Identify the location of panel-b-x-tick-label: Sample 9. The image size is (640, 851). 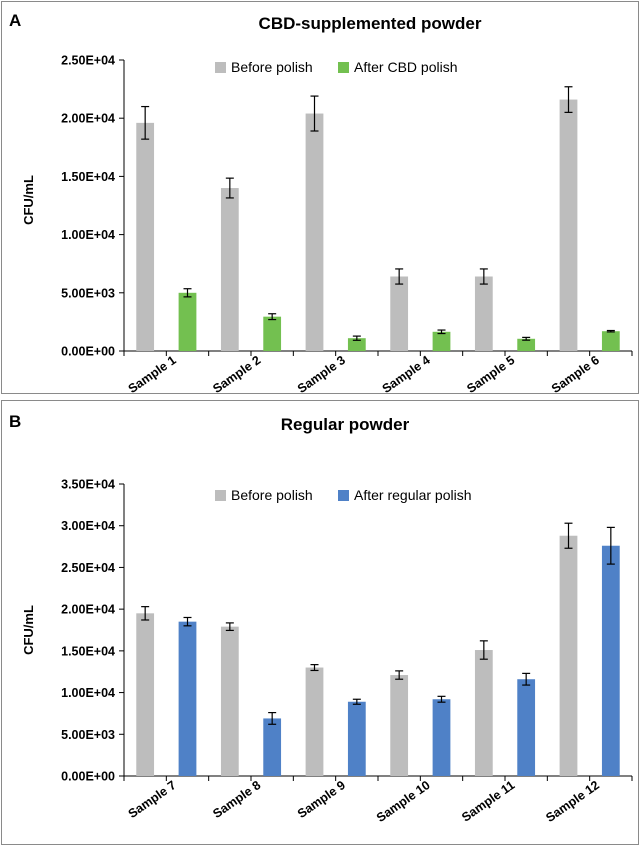
(321, 799).